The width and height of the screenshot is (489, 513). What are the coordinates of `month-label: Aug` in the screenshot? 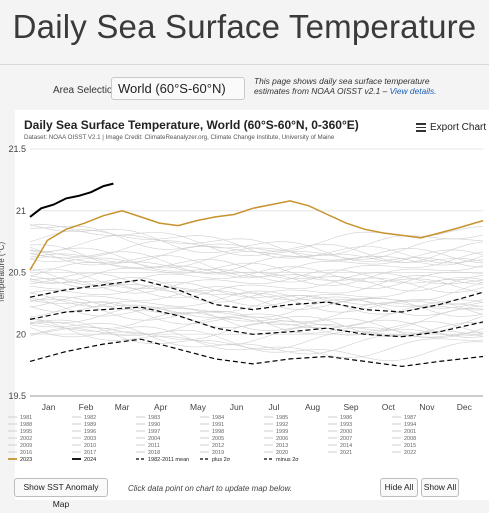 It's located at (312, 407).